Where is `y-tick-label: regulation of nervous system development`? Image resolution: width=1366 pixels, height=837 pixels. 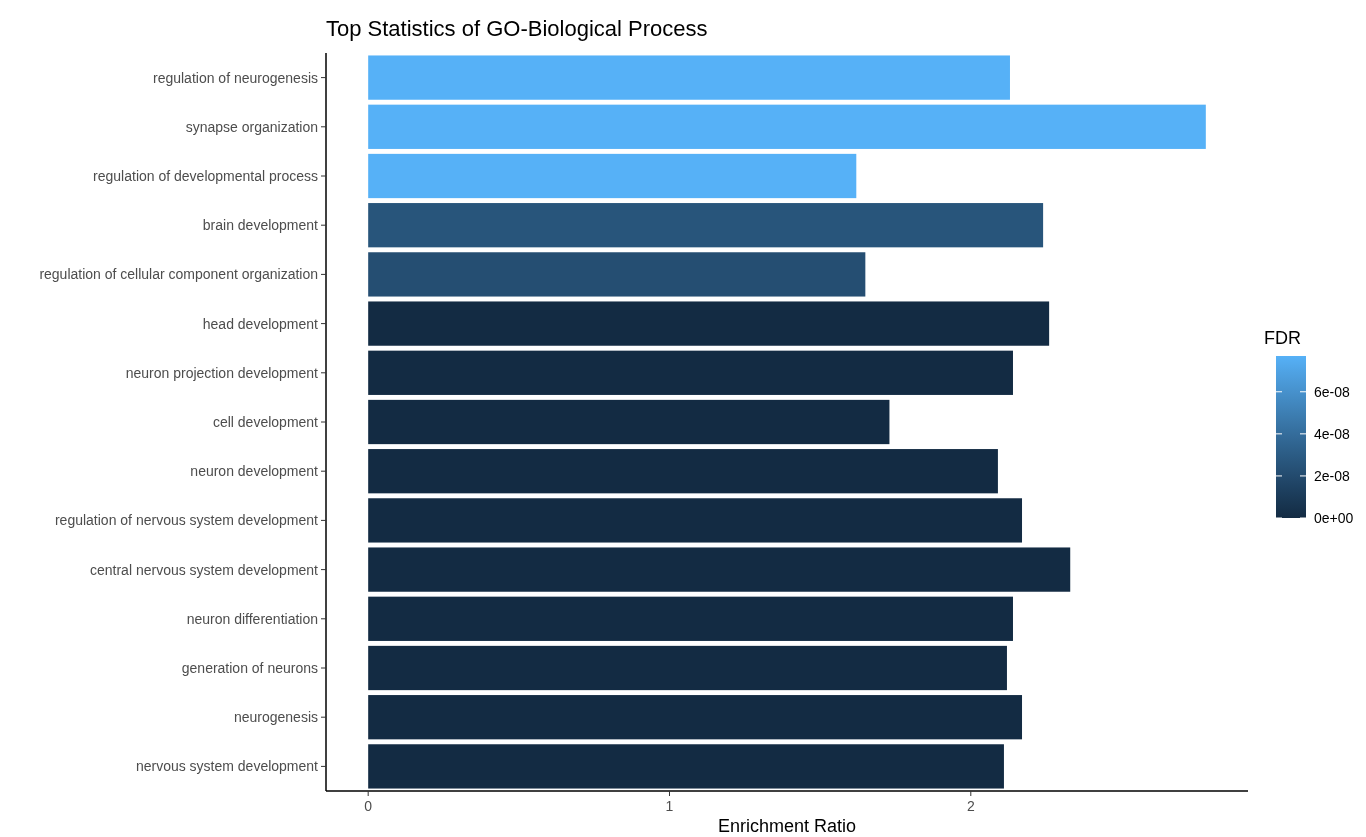
y-tick-label: regulation of nervous system development is located at coordinates (186, 520).